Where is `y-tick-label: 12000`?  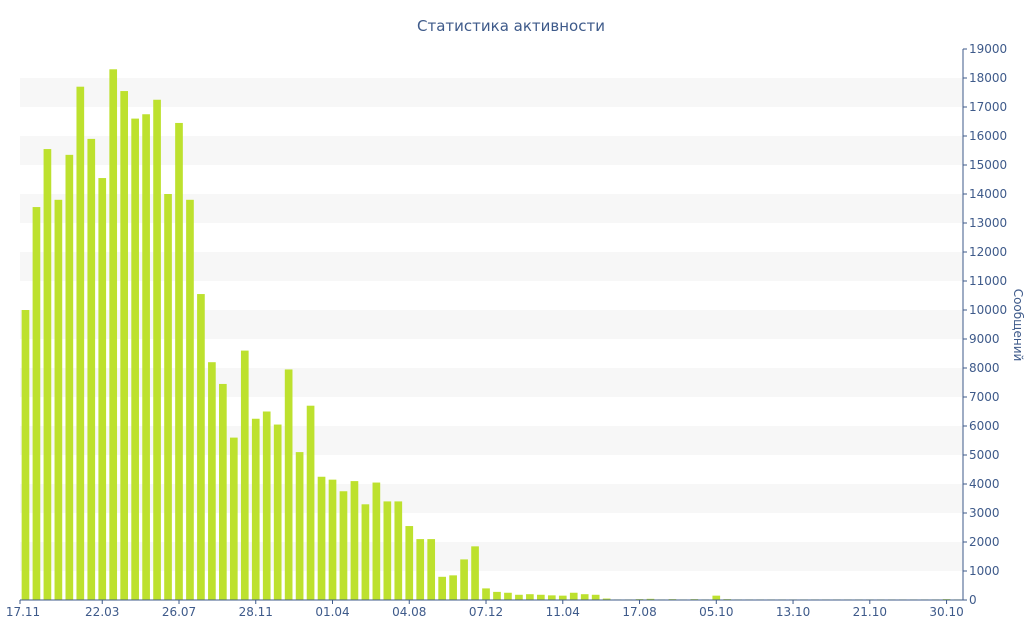
y-tick-label: 12000 is located at coordinates (988, 252).